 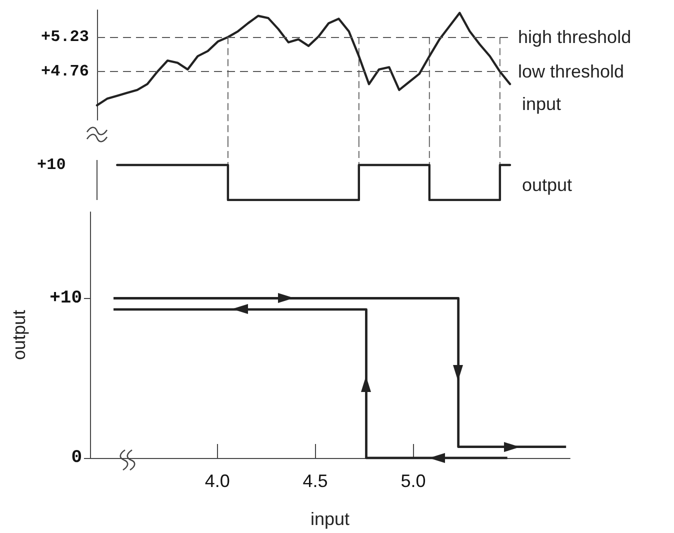 What do you see at coordinates (315, 481) in the screenshot?
I see `x-tick-label: 4.5` at bounding box center [315, 481].